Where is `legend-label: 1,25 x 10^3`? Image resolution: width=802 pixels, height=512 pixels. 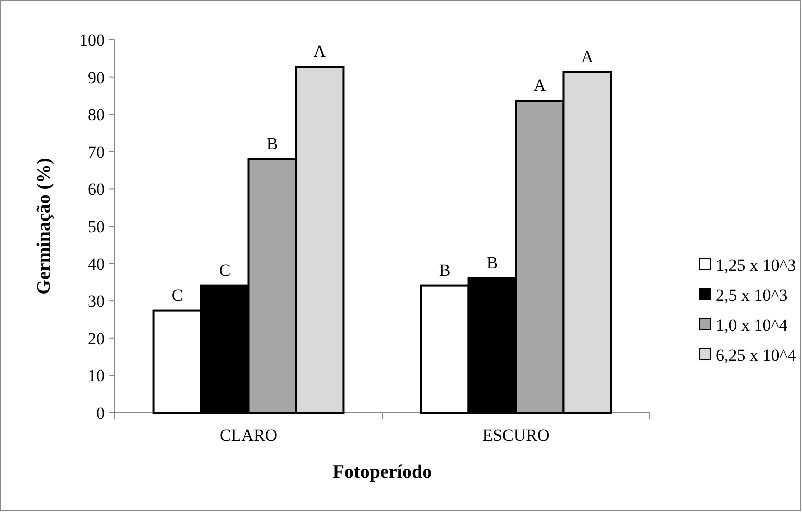
legend-label: 1,25 x 10^3 is located at coordinates (756, 265).